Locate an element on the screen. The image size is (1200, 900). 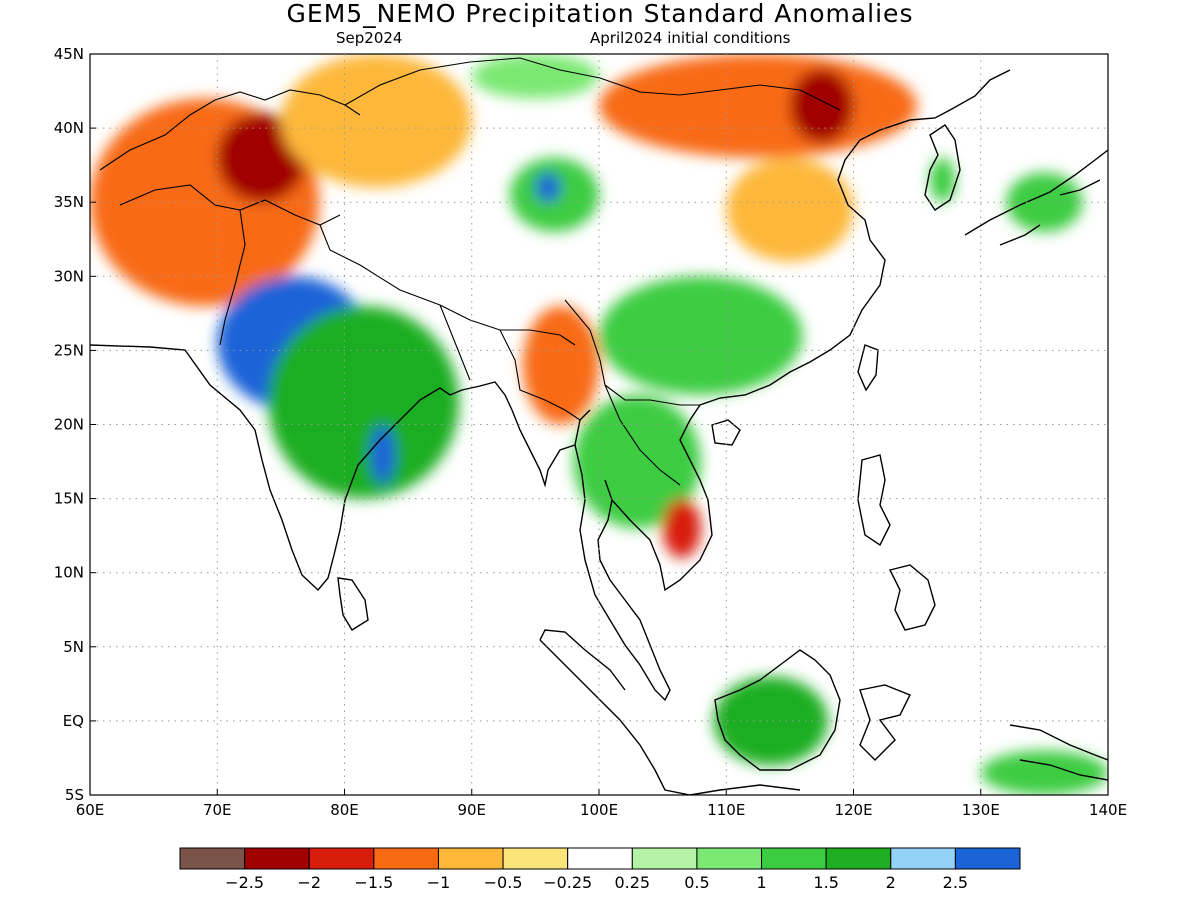
y-tick-label: 25N is located at coordinates (69, 350).